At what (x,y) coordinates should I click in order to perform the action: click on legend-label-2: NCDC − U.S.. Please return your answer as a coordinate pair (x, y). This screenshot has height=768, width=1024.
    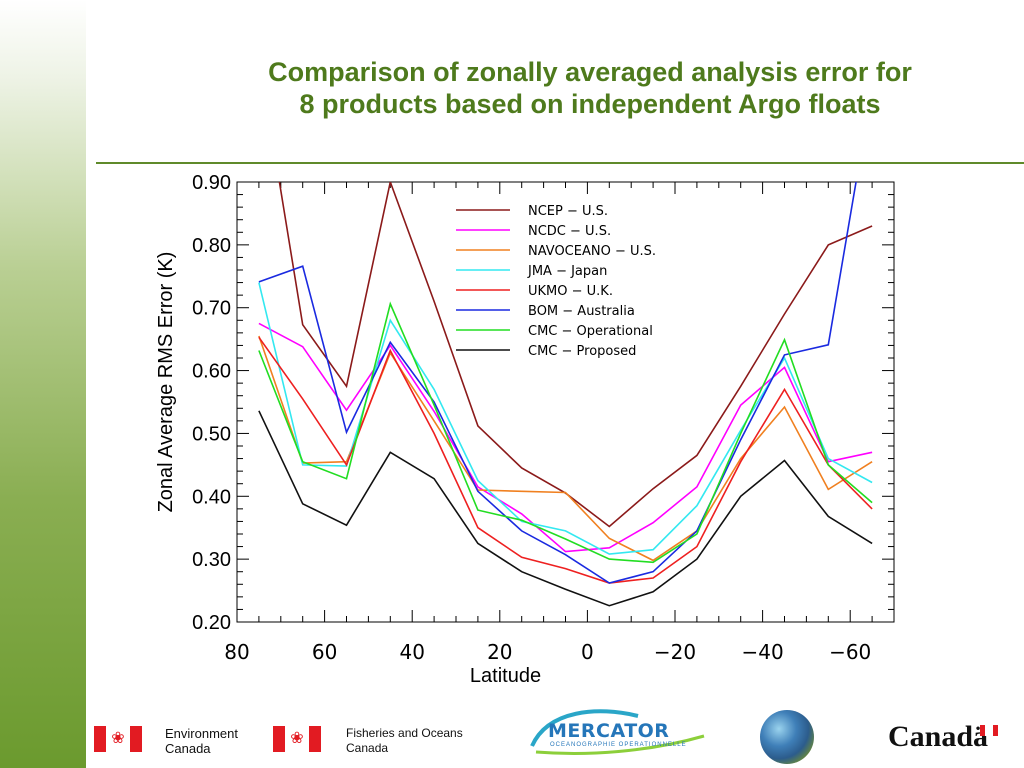
    Looking at the image, I should click on (569, 231).